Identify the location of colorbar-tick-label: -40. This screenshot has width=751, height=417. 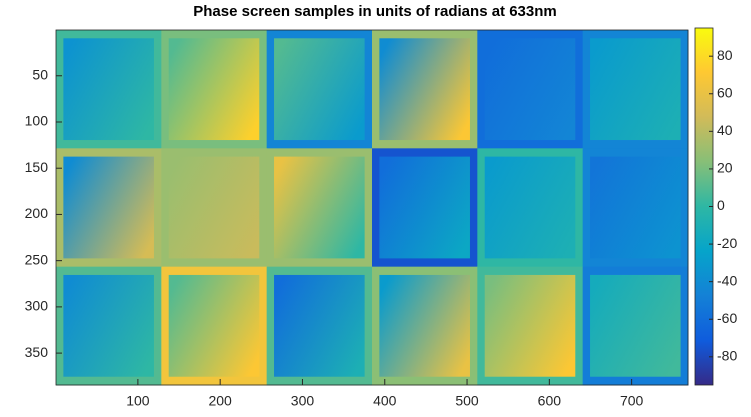
(727, 280).